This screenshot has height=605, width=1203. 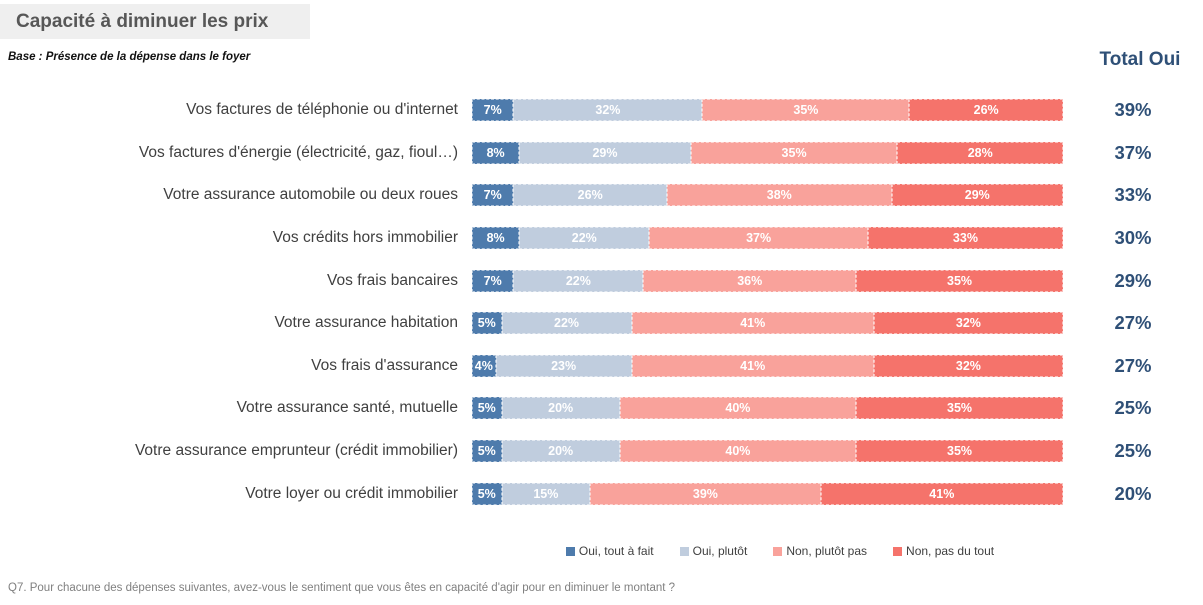 I want to click on total-oui-value: 29%, so click(x=1133, y=280).